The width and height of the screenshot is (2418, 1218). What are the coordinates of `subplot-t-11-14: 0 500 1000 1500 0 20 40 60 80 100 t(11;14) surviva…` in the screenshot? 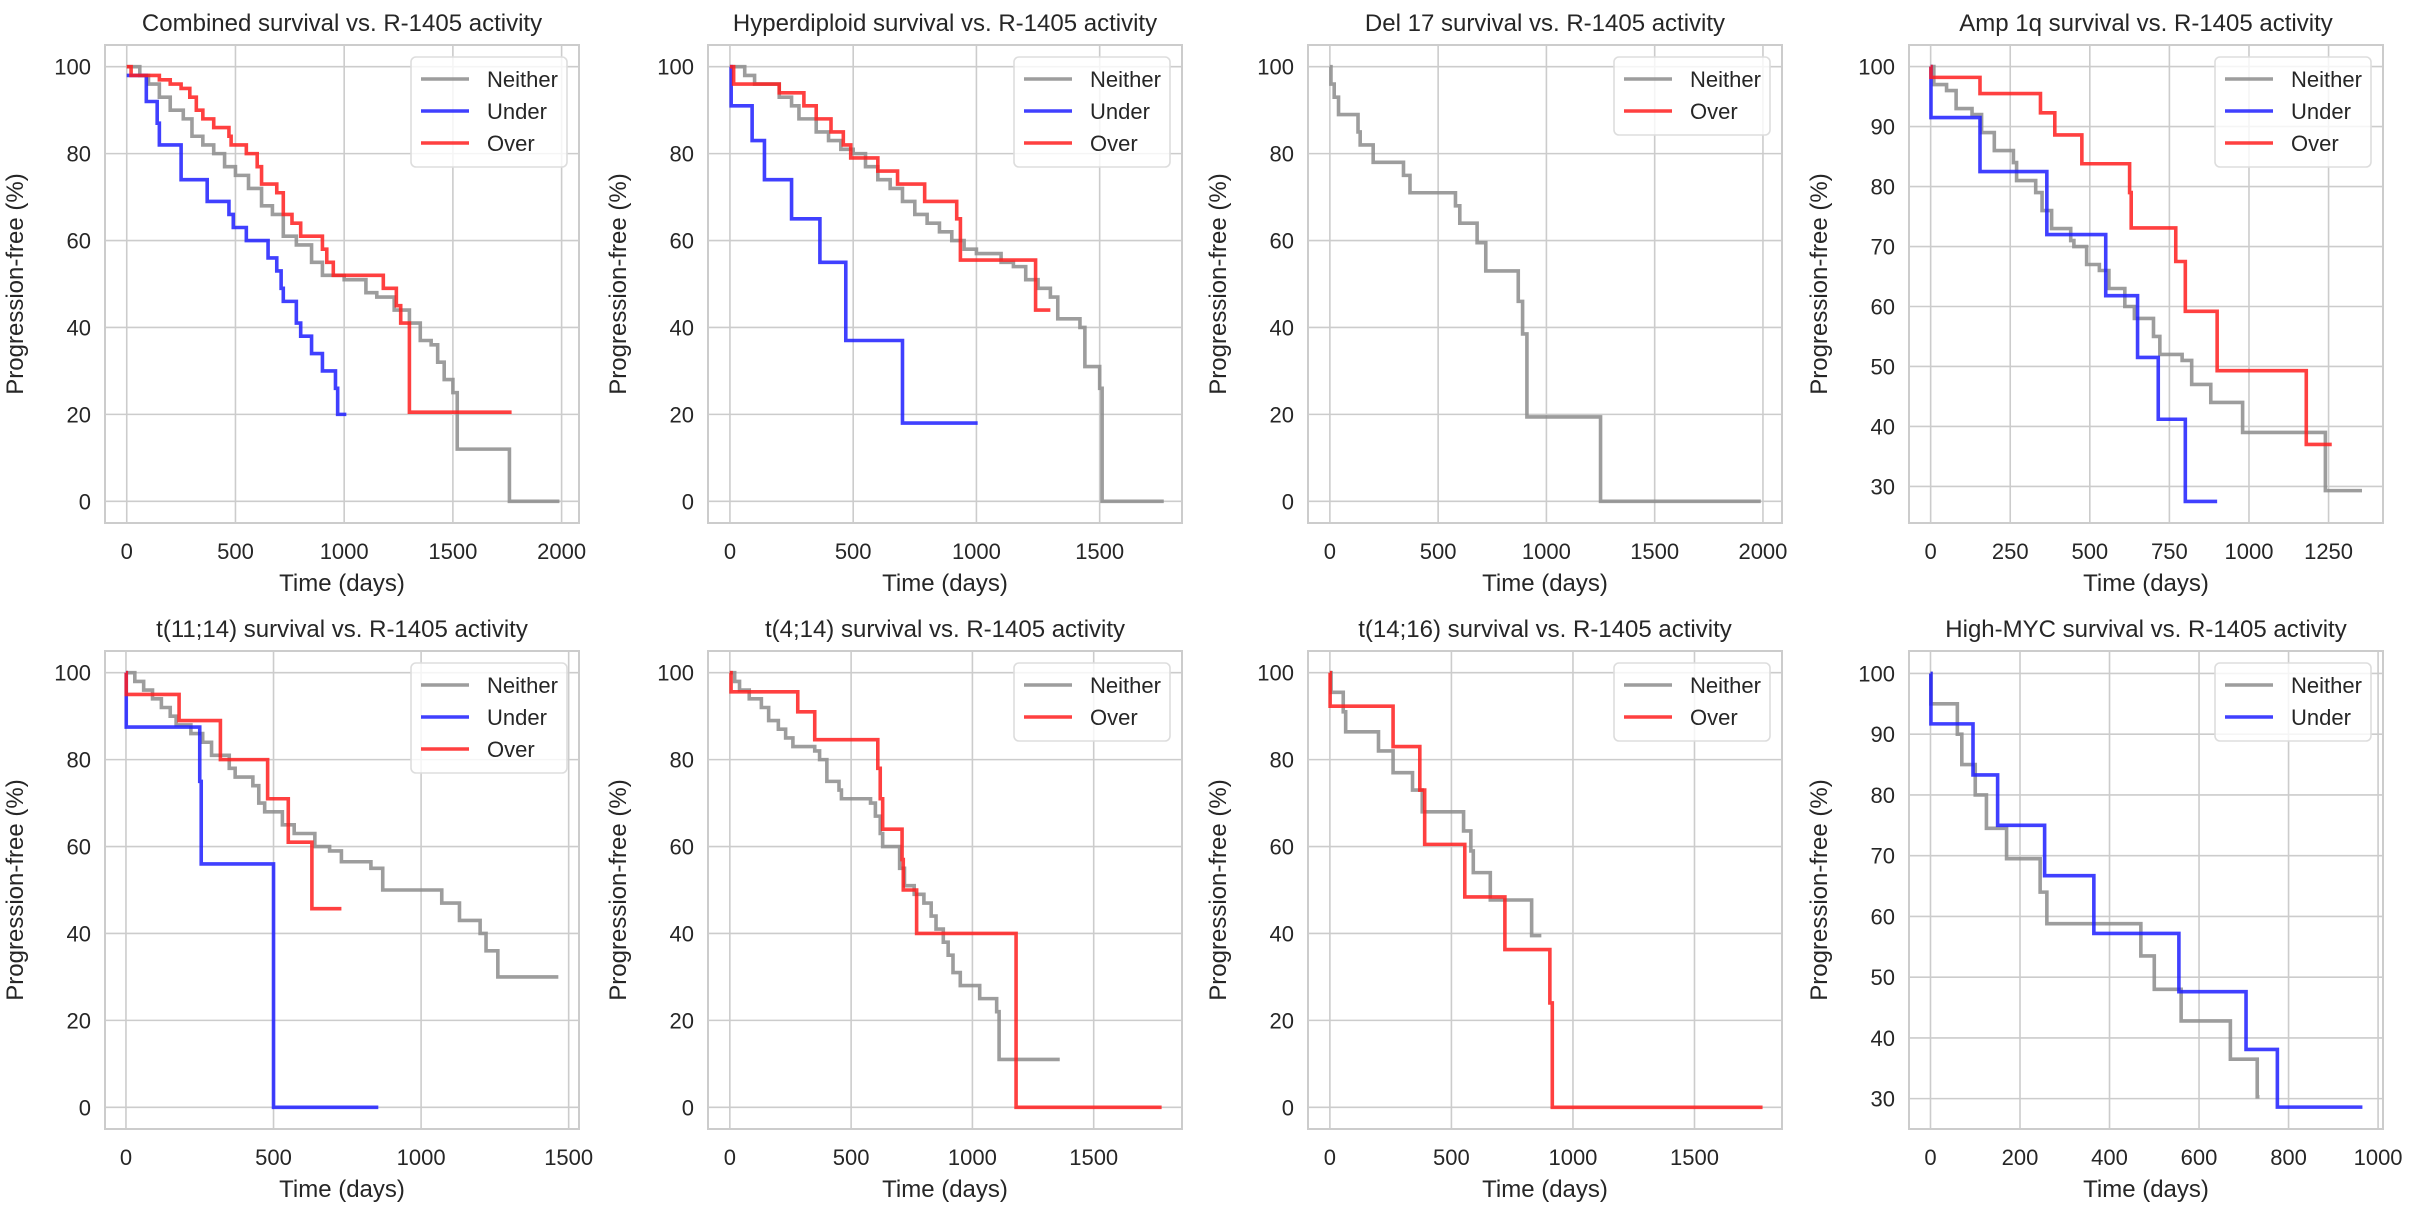 It's located at (297, 909).